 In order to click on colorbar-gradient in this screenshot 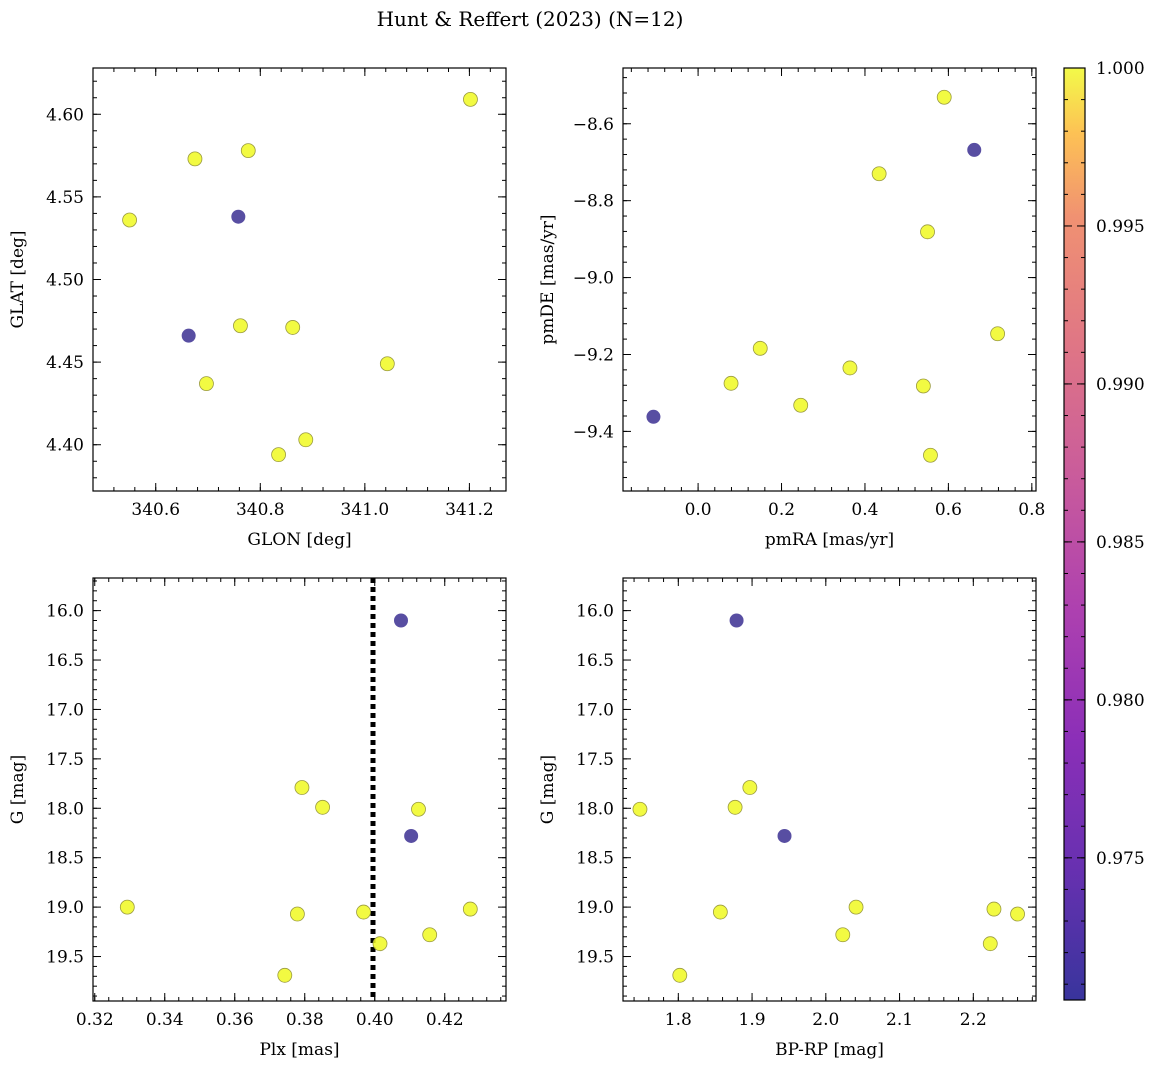, I will do `click(1074, 534)`.